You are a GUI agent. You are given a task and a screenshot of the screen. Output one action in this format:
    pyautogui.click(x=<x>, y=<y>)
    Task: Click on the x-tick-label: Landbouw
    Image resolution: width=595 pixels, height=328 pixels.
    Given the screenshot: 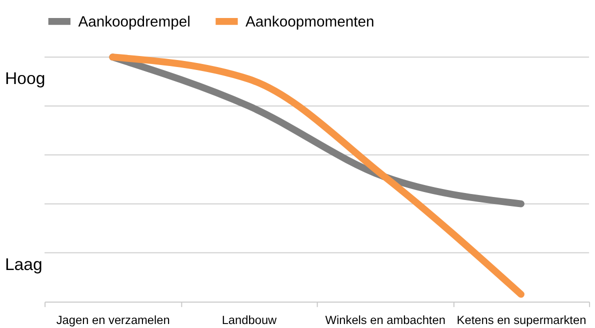 What is the action you would take?
    pyautogui.click(x=250, y=319)
    